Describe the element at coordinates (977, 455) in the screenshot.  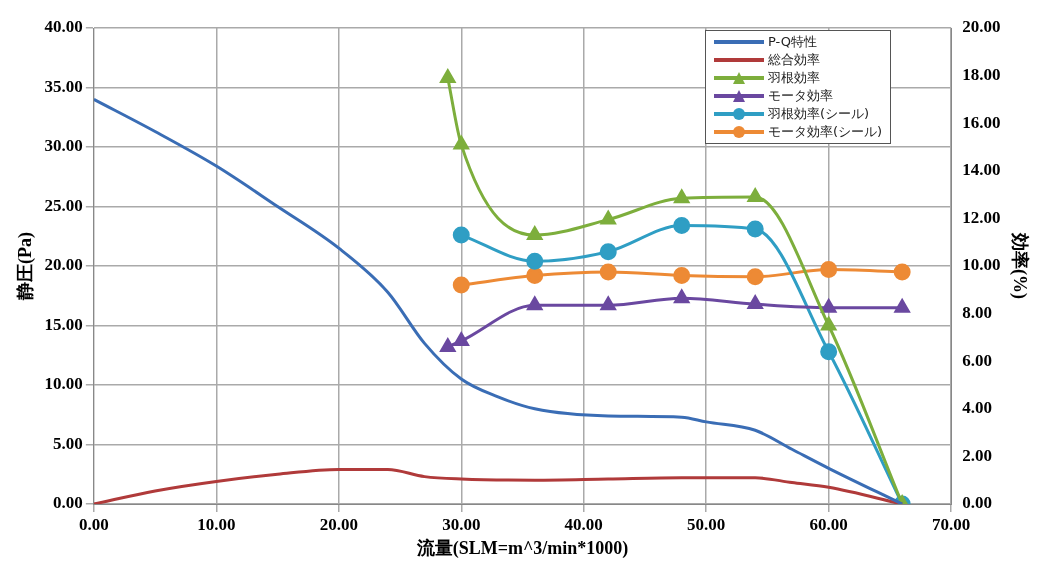
I see `y2-tick-label: 2.00` at that location.